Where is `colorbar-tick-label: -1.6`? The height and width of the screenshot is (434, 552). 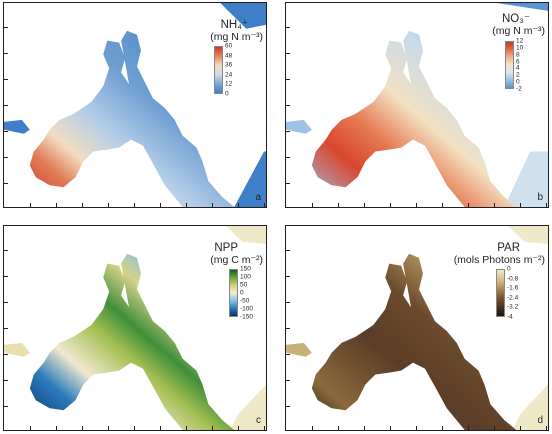 colorbar-tick-label: -1.6 is located at coordinates (513, 288).